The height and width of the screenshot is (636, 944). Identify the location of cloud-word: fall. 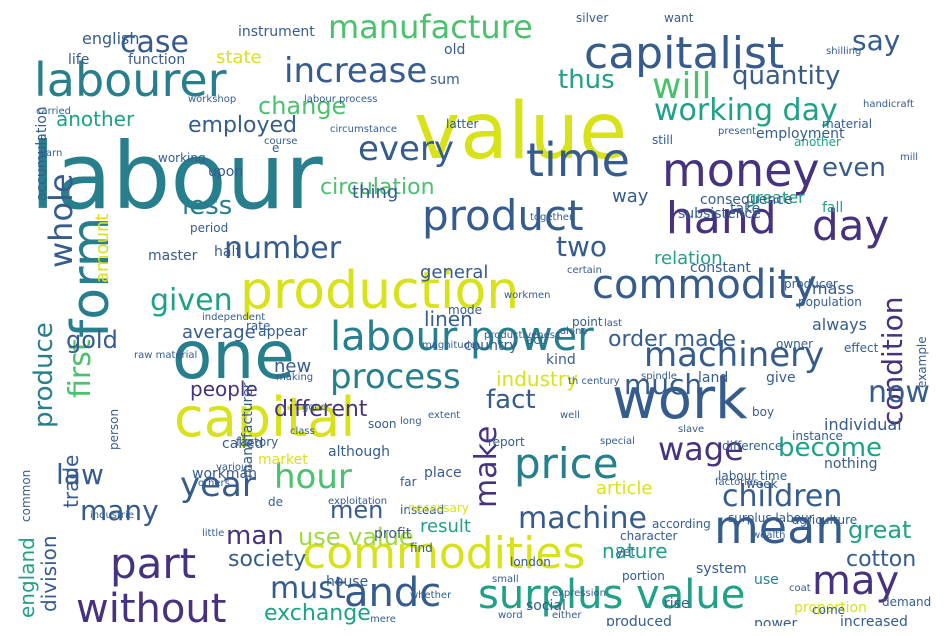
(832, 208).